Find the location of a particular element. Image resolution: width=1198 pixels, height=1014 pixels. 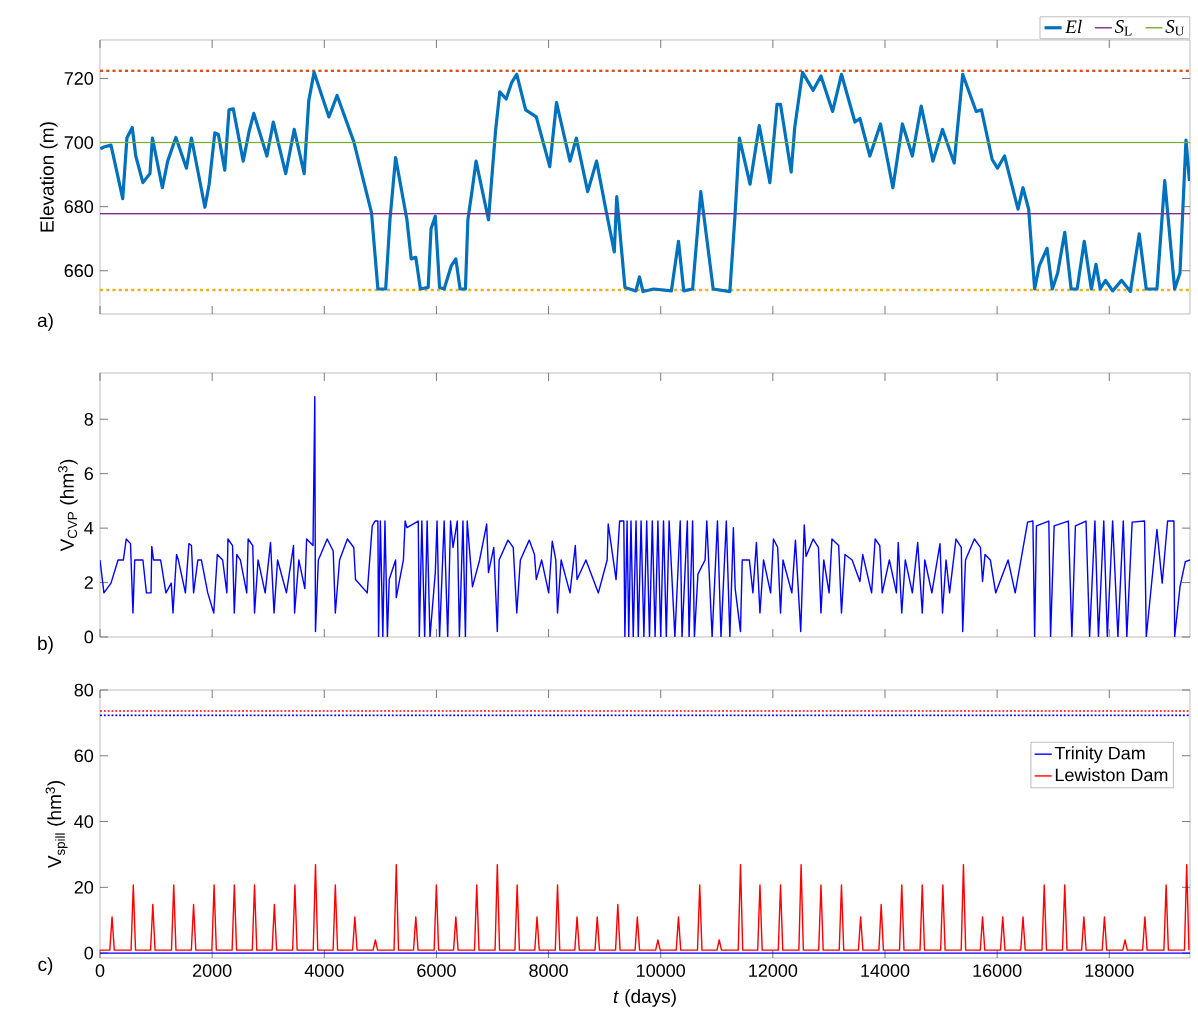

text: c) is located at coordinates (45, 966).